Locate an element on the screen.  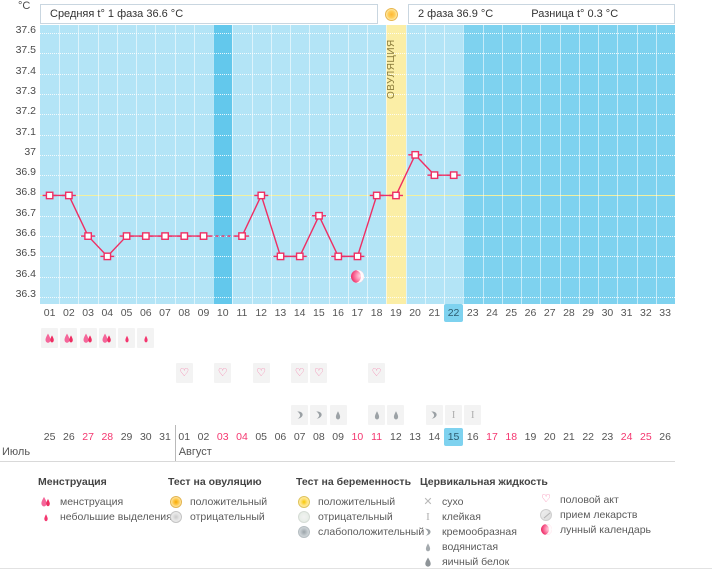
cycle-day-cell: 16 is located at coordinates (338, 313).